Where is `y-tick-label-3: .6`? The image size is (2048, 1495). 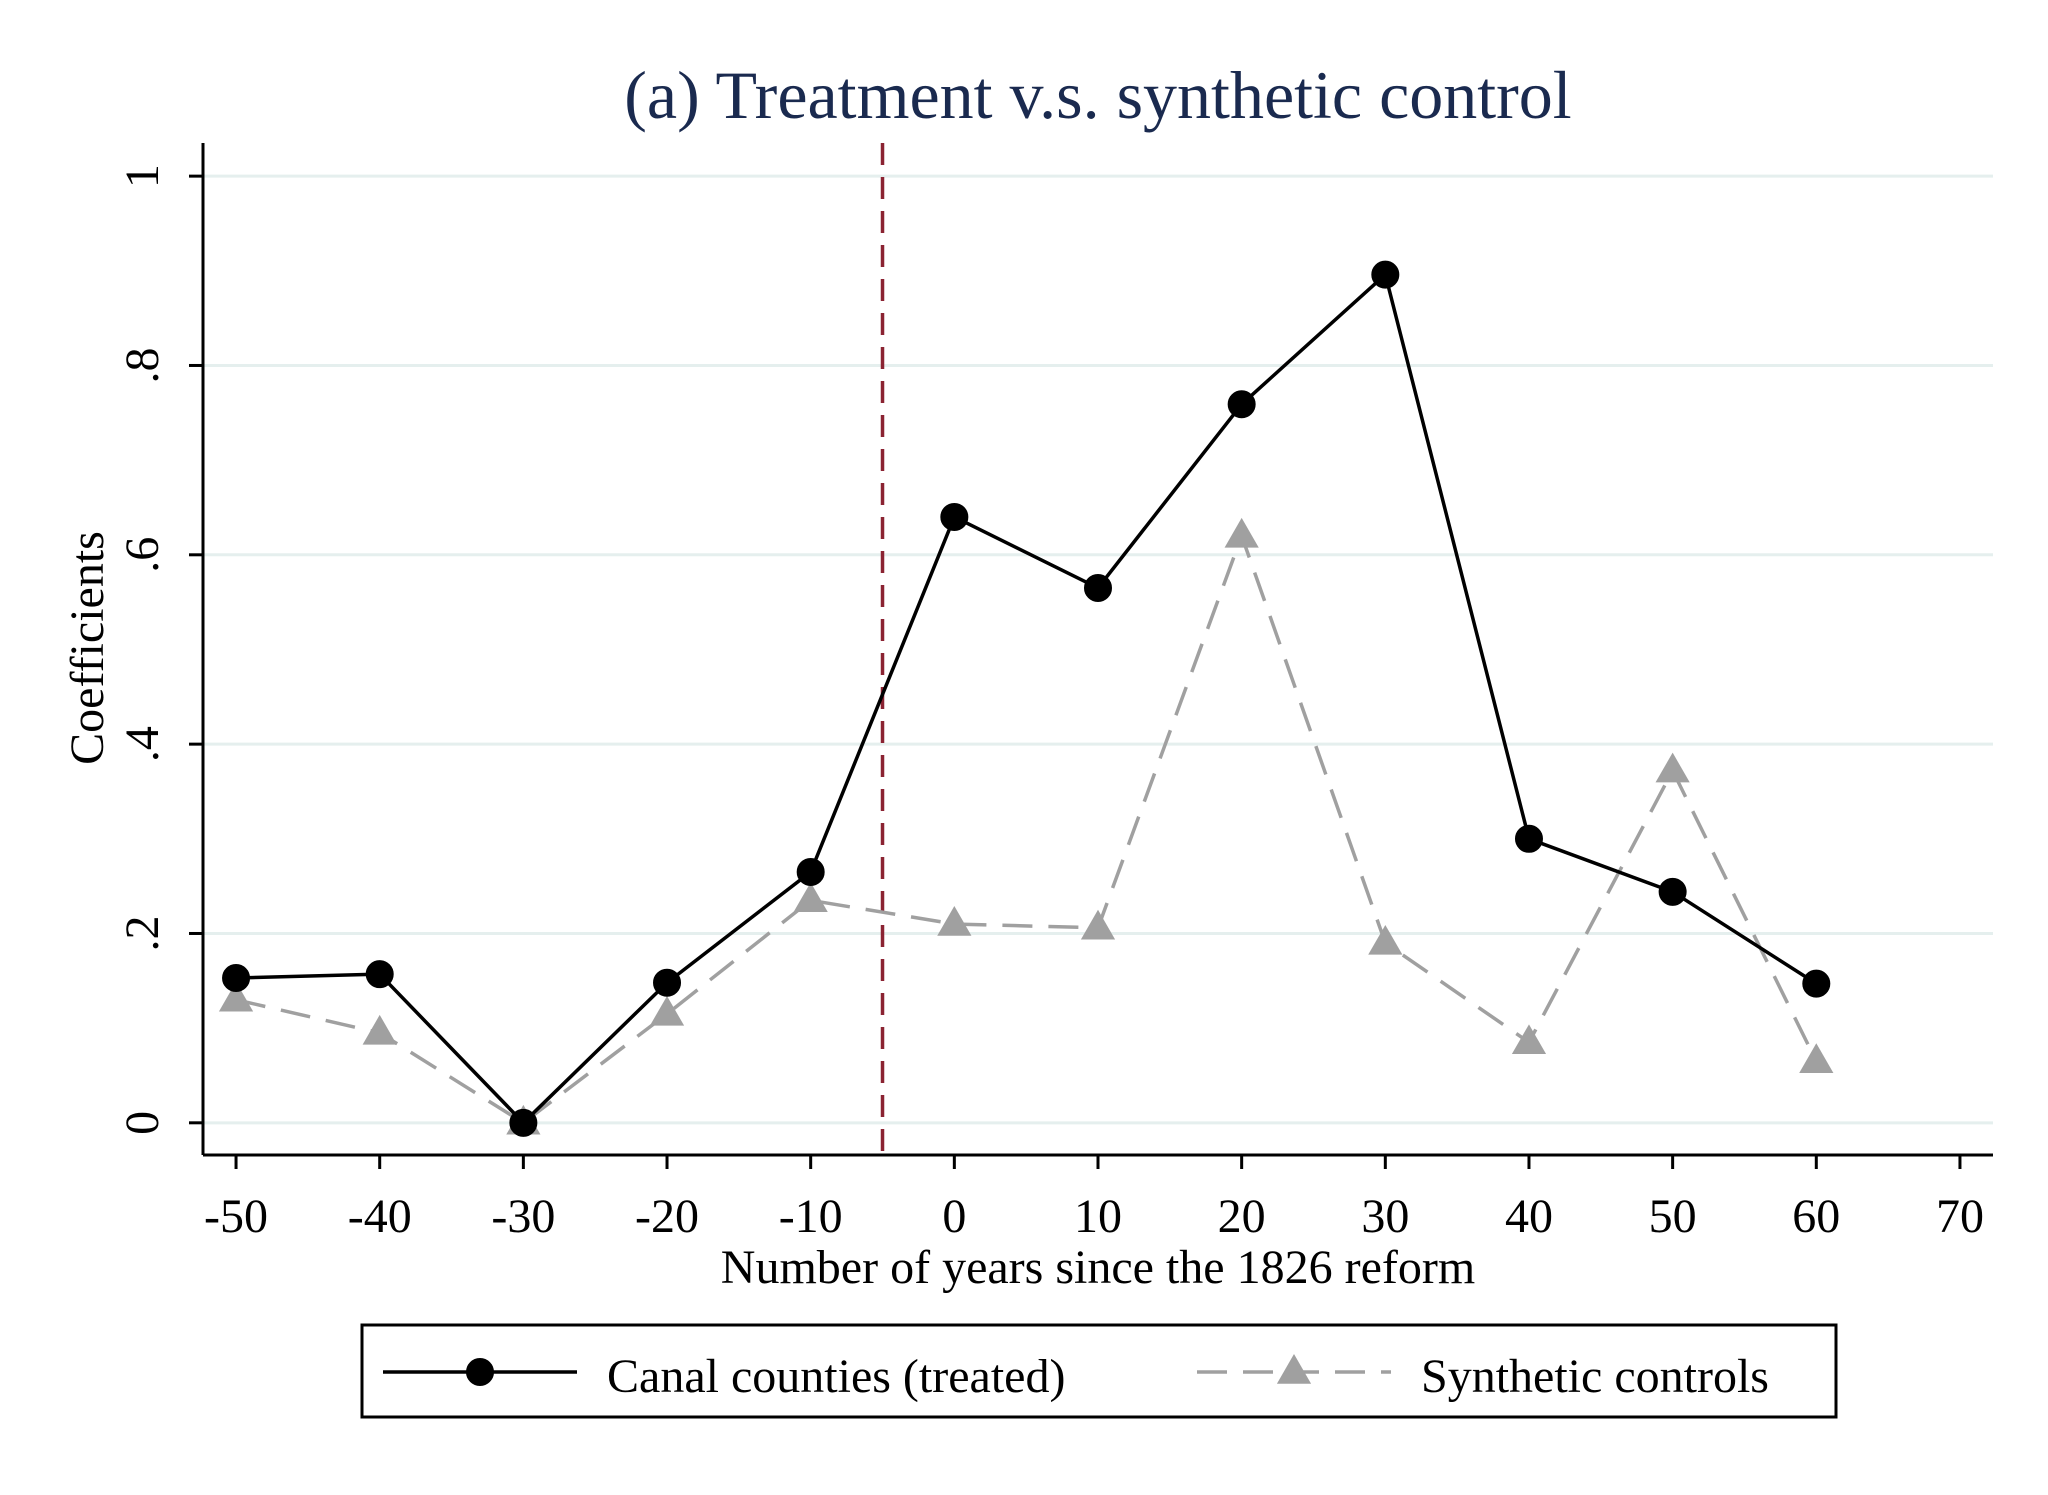 y-tick-label-3: .6 is located at coordinates (142, 555).